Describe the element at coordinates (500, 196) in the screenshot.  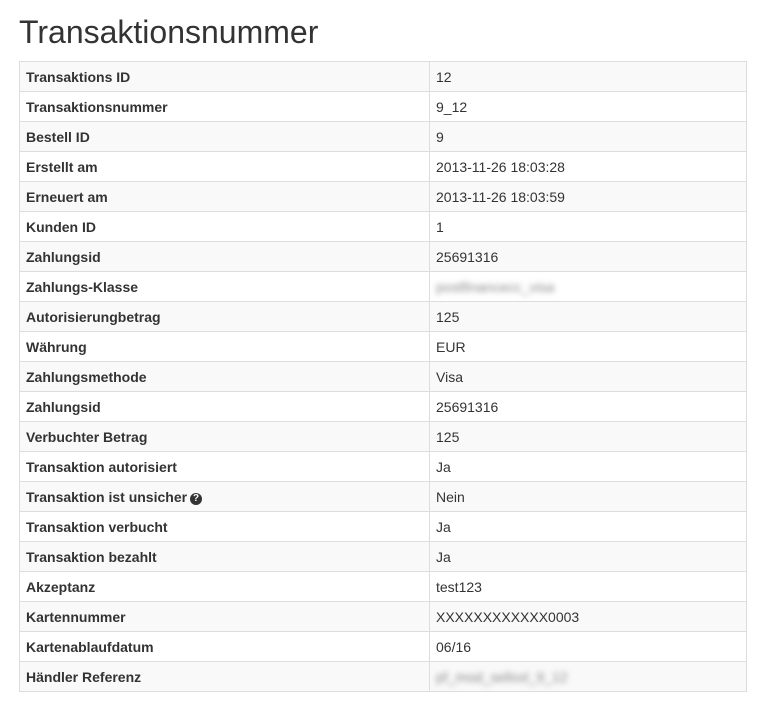
I see `row-value: 2013-11-26 18:03:59` at that location.